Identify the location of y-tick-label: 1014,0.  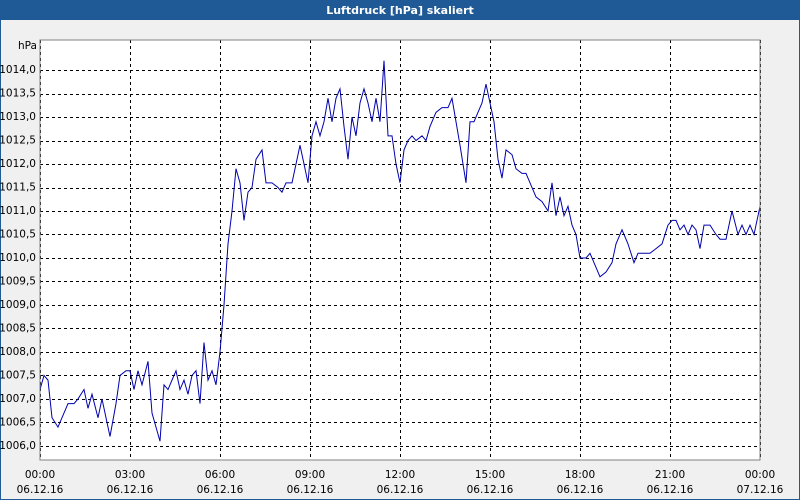
(18, 70).